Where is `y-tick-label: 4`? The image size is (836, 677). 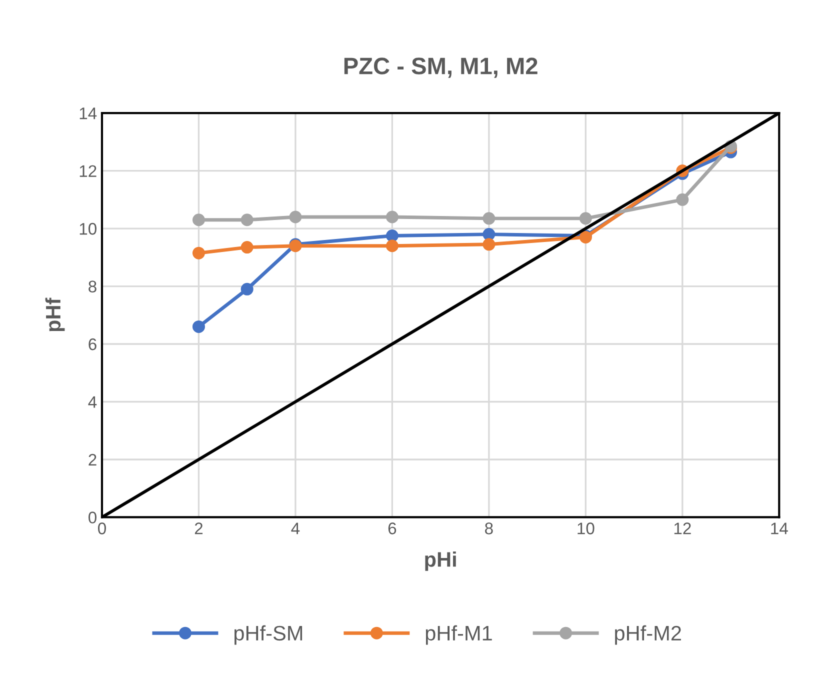
y-tick-label: 4 is located at coordinates (92, 402).